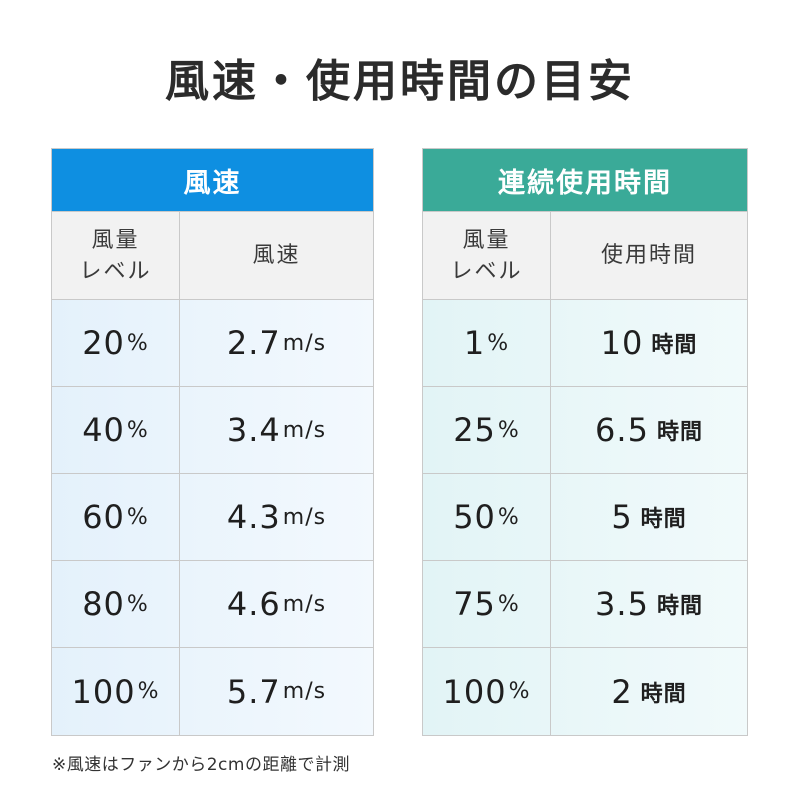  What do you see at coordinates (276, 255) in the screenshot?
I see `column-header-wind-speed: 風速` at bounding box center [276, 255].